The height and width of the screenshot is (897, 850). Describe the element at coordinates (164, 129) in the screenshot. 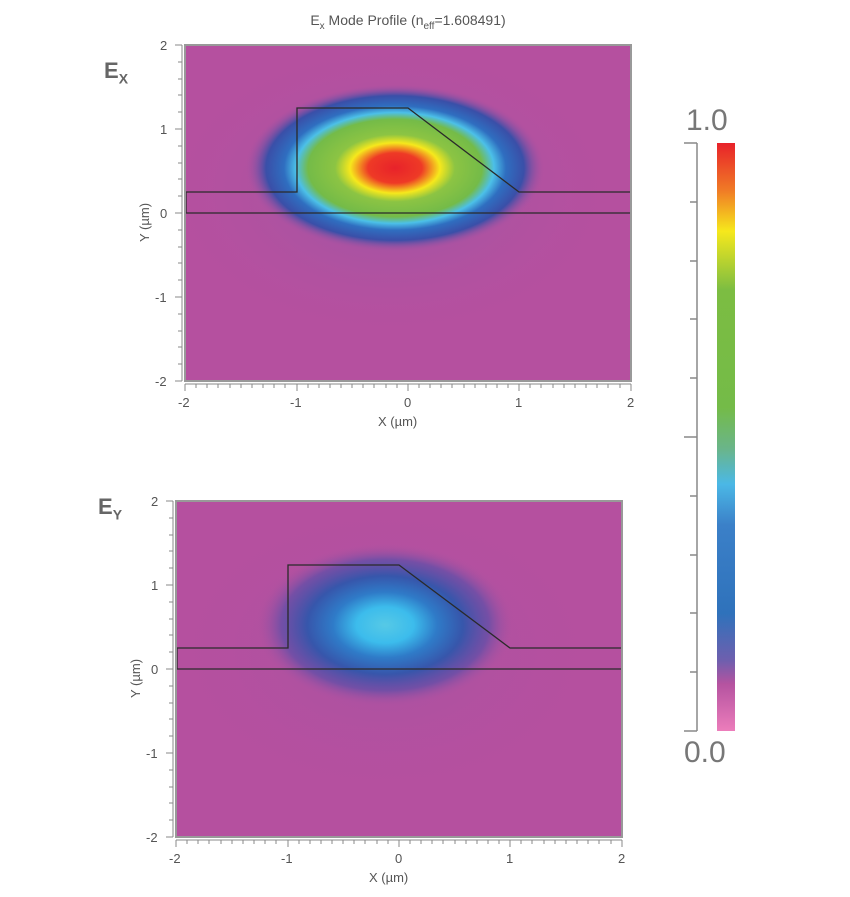

I see `ex-ytick: 1` at that location.